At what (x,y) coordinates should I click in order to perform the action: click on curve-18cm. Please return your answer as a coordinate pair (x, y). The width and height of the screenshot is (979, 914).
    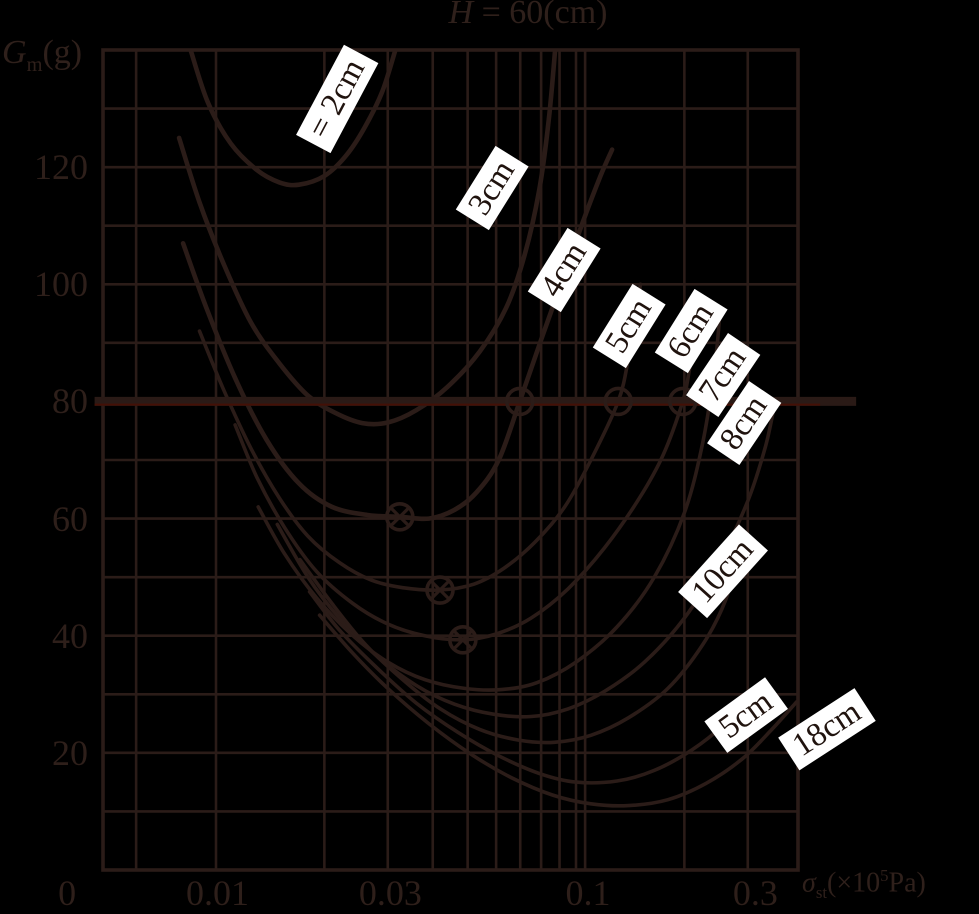
    Looking at the image, I should click on (557, 710).